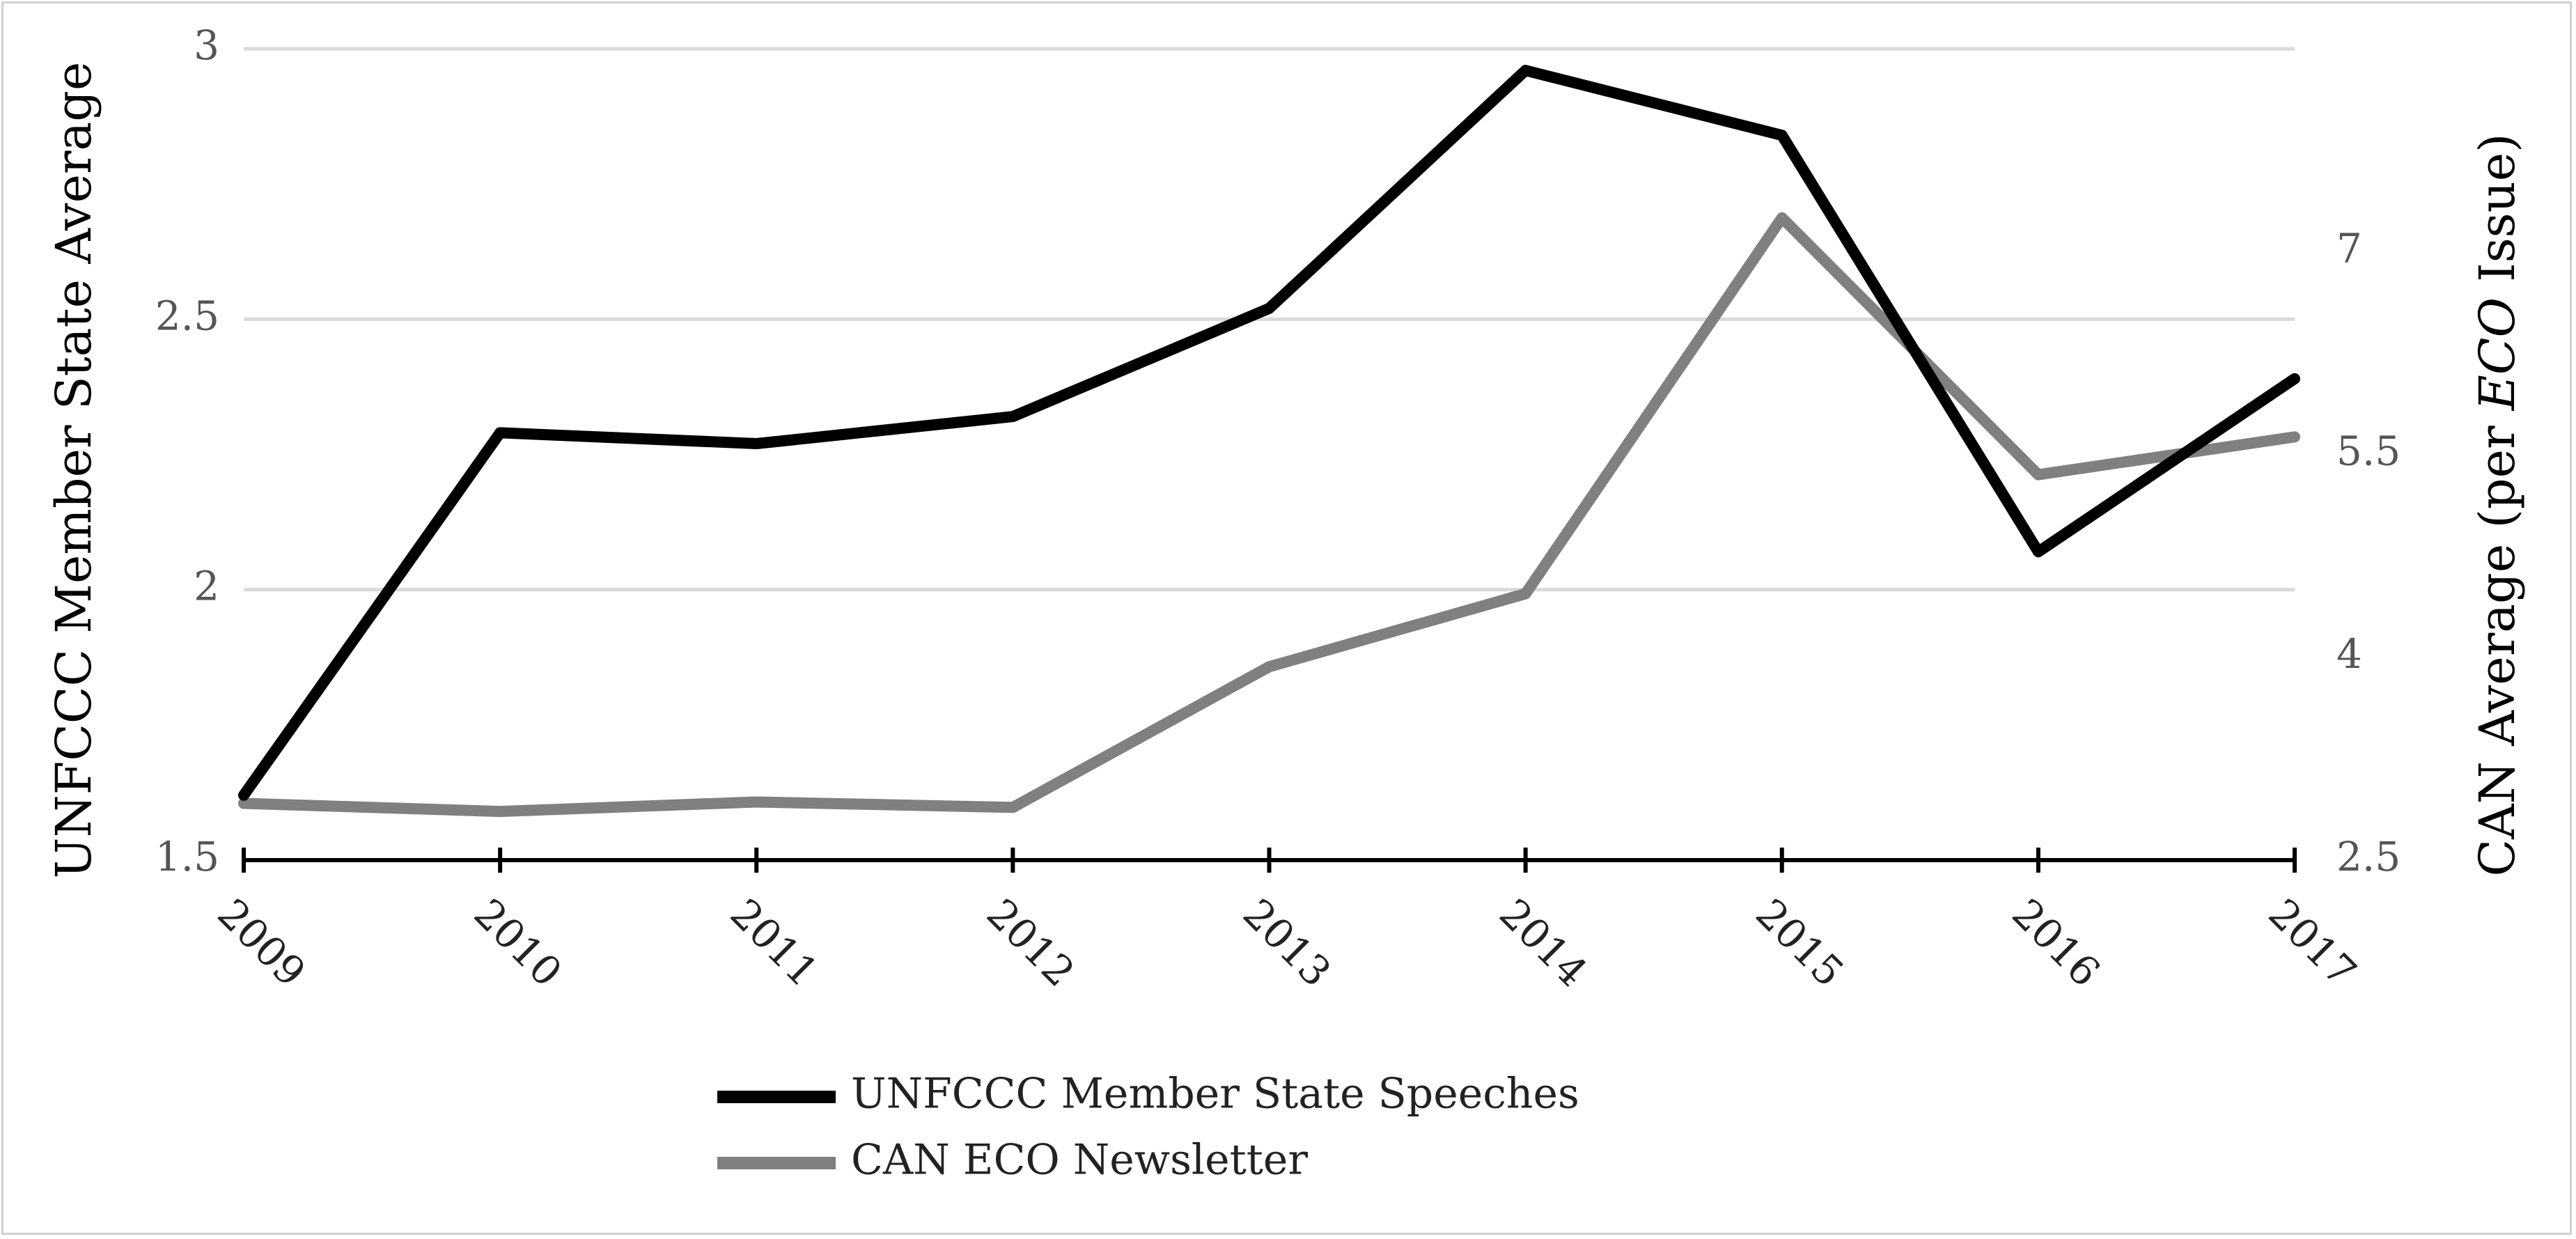 The width and height of the screenshot is (2576, 1239). What do you see at coordinates (518, 942) in the screenshot?
I see `x-tick-label: 2010` at bounding box center [518, 942].